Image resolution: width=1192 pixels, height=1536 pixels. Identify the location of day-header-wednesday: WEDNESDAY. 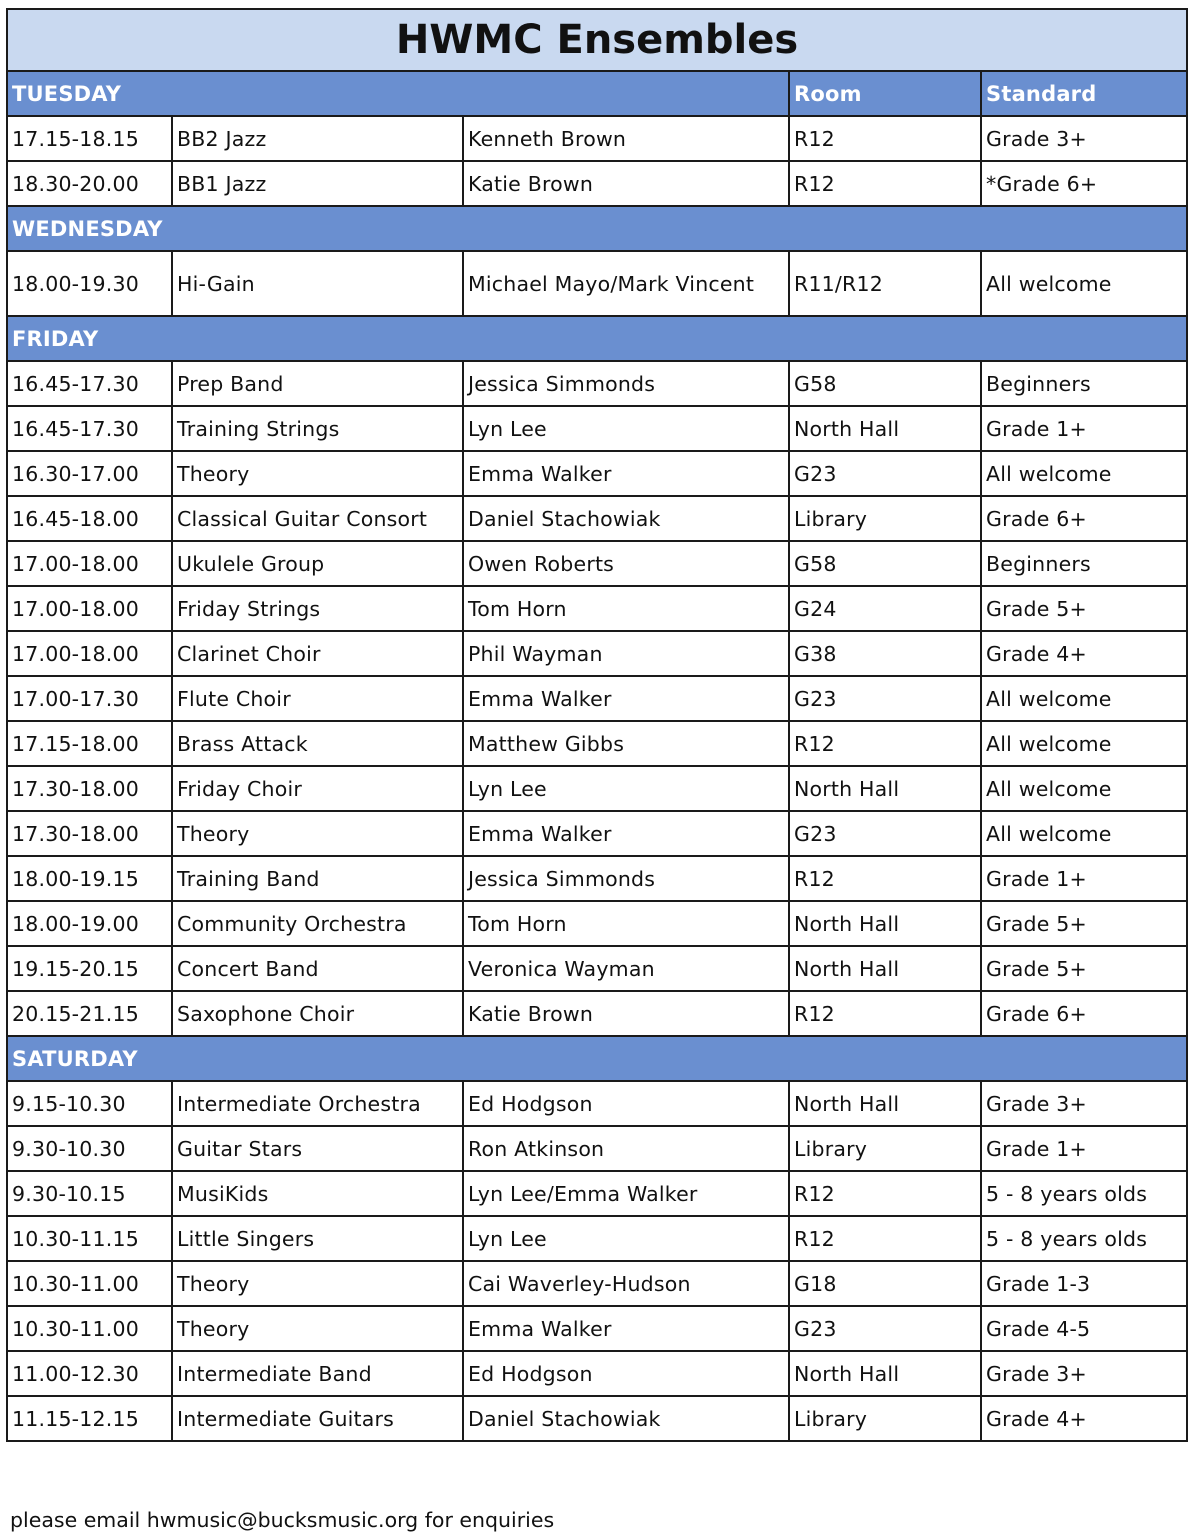
(597, 228).